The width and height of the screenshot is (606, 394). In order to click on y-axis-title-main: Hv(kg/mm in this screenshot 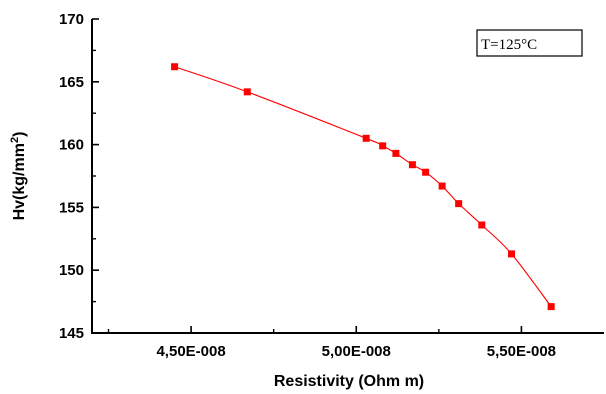, I will do `click(19, 181)`.